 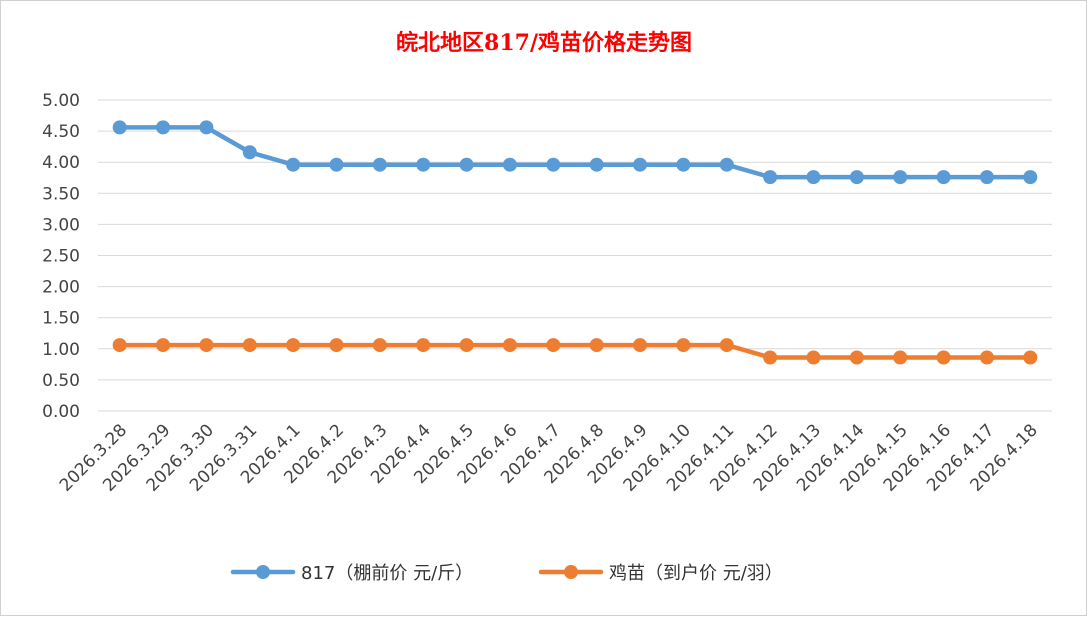 What do you see at coordinates (544, 43) in the screenshot?
I see `chart-title: 皖北地区817/鸡苗价格走势图` at bounding box center [544, 43].